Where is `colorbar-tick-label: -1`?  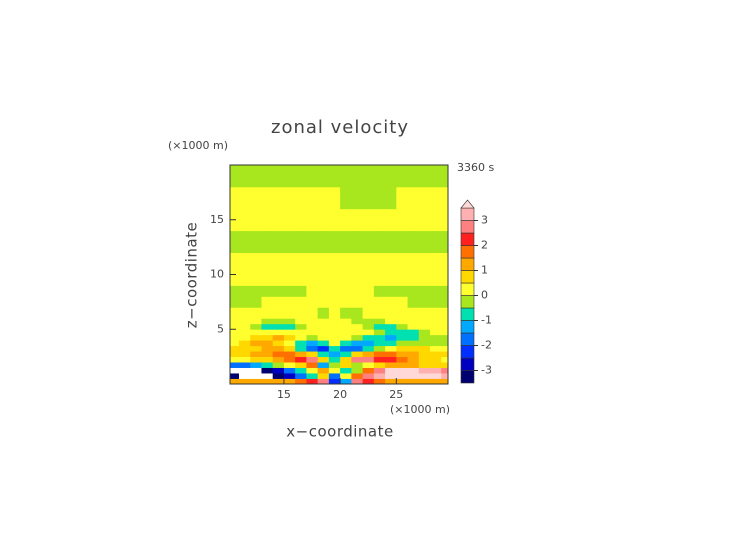
colorbar-tick-label: -1 is located at coordinates (486, 320).